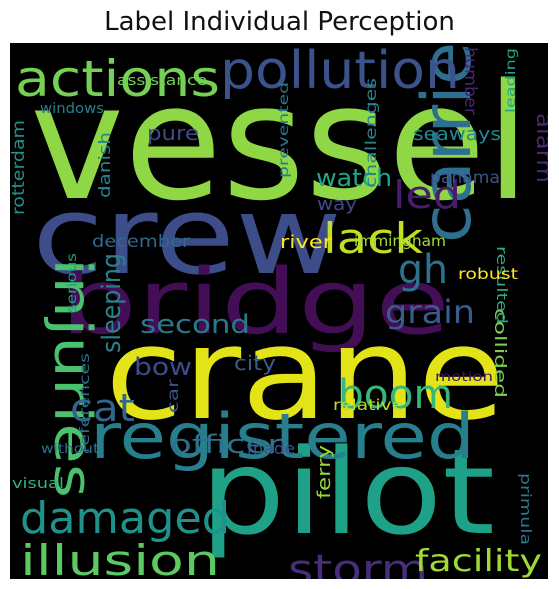 Image resolution: width=559 pixels, height=589 pixels. I want to click on word-assistance: assistance, so click(162, 81).